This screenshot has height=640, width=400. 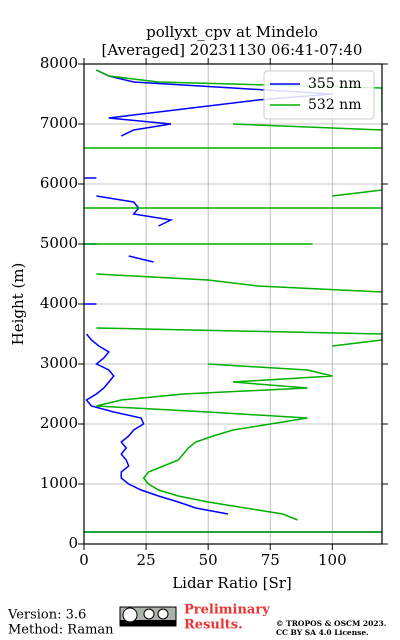 I want to click on y-axis-label: Height (m), so click(x=18, y=304).